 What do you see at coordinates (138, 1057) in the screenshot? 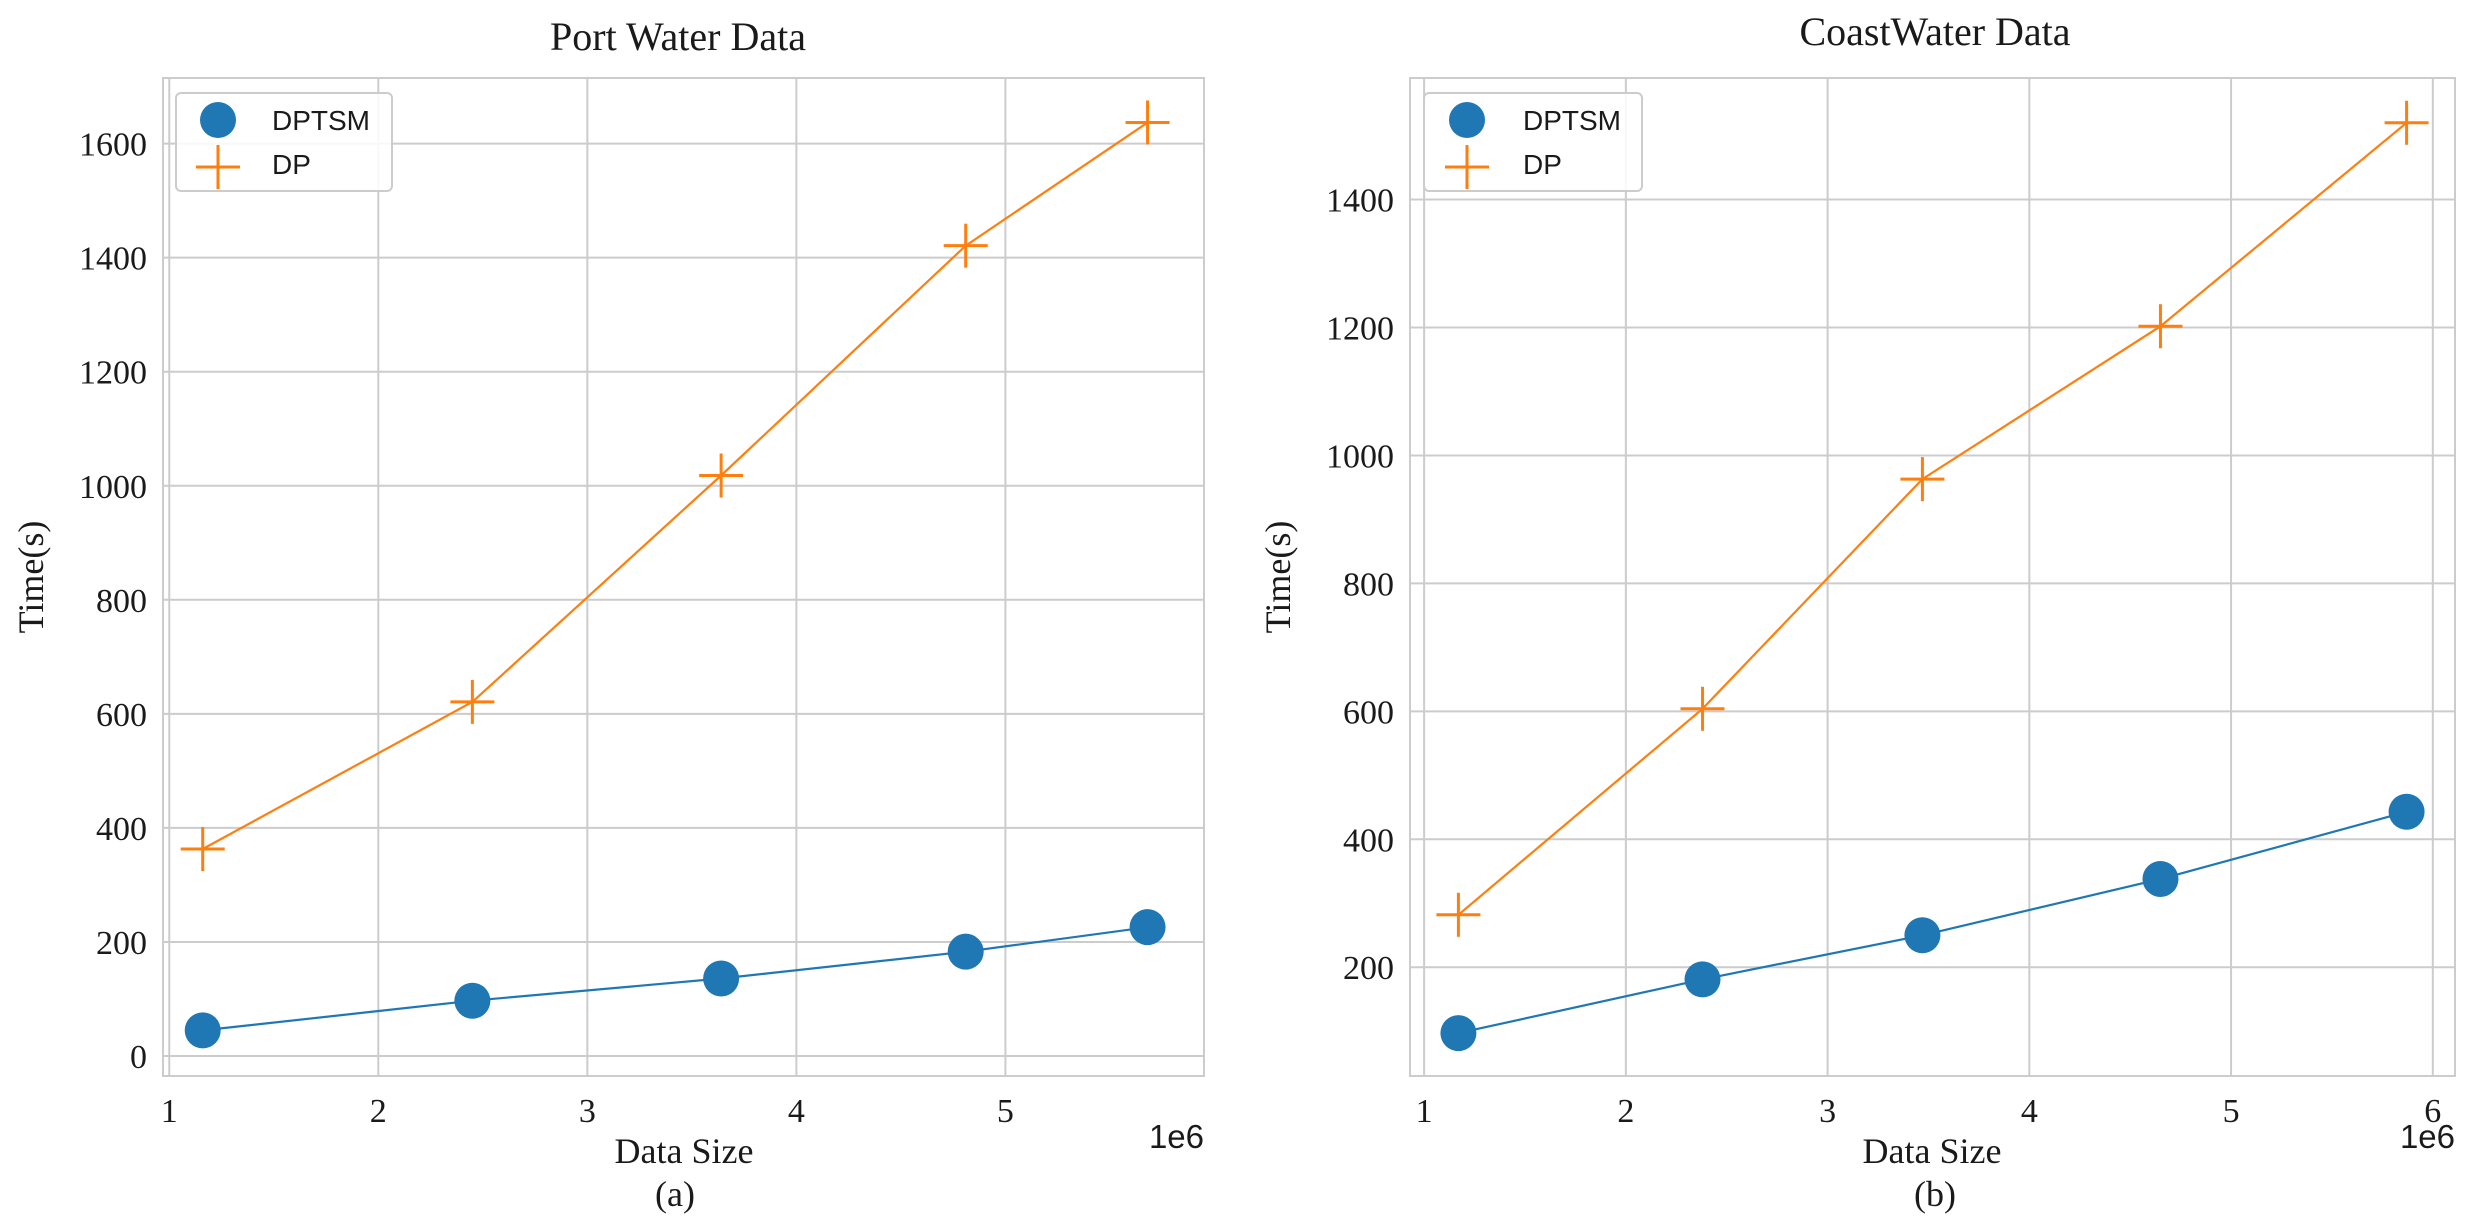
I see `y-tick-label: 0` at bounding box center [138, 1057].